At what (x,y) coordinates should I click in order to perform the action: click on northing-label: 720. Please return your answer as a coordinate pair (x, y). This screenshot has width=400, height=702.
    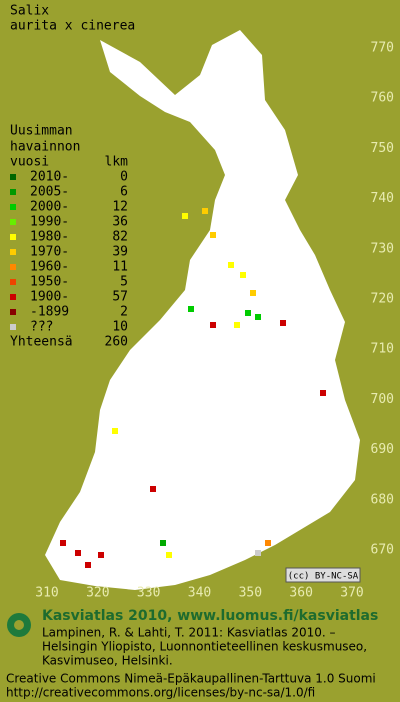
    Looking at the image, I should click on (382, 299).